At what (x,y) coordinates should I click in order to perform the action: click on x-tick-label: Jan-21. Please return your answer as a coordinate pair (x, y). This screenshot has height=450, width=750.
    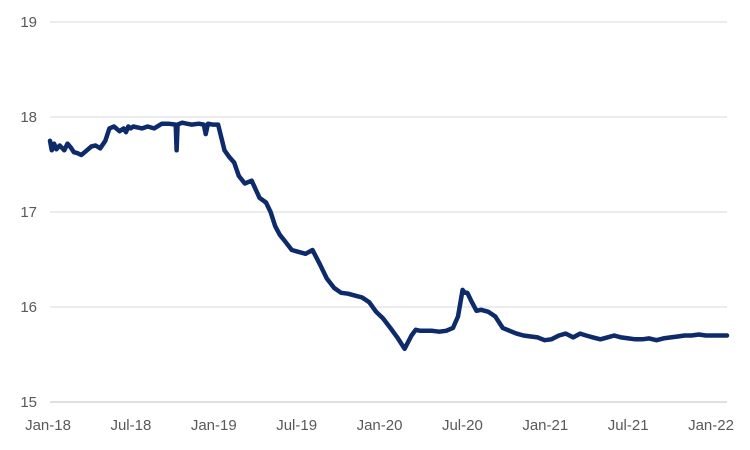
    Looking at the image, I should click on (545, 425).